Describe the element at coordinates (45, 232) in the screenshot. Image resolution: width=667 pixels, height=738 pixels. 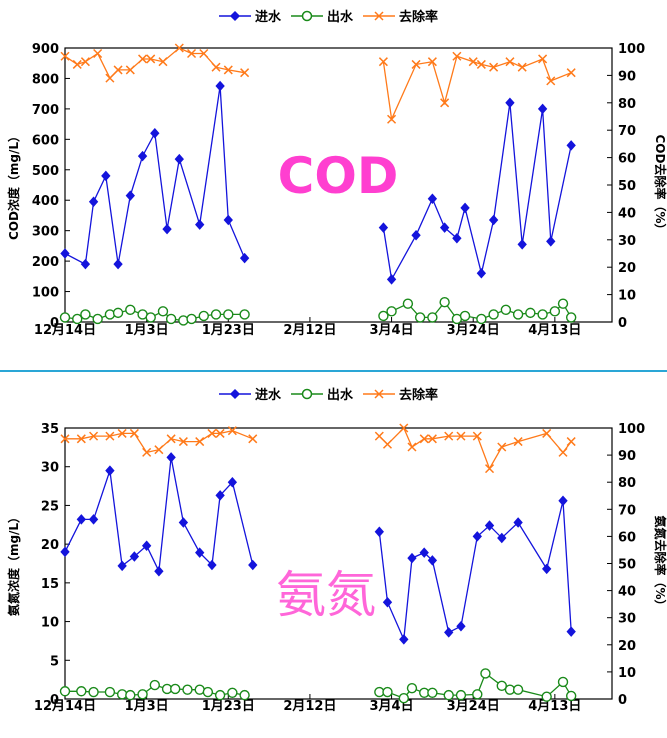
I see `y-tick-label: 300` at that location.